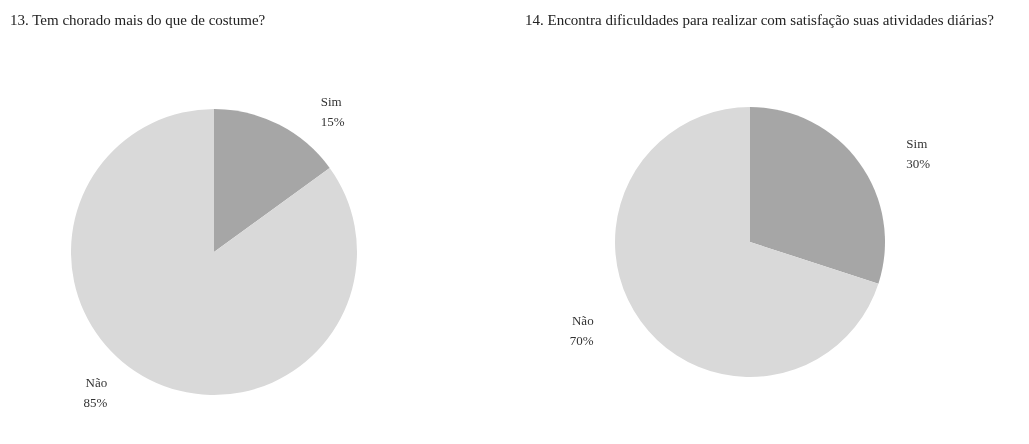 Image resolution: width=1029 pixels, height=444 pixels. I want to click on data-label: 85%, so click(95, 403).